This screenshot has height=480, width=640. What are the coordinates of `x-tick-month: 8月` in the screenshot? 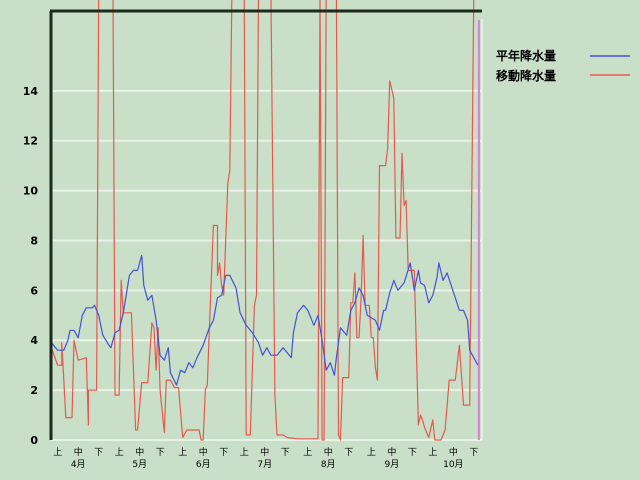 It's located at (328, 464).